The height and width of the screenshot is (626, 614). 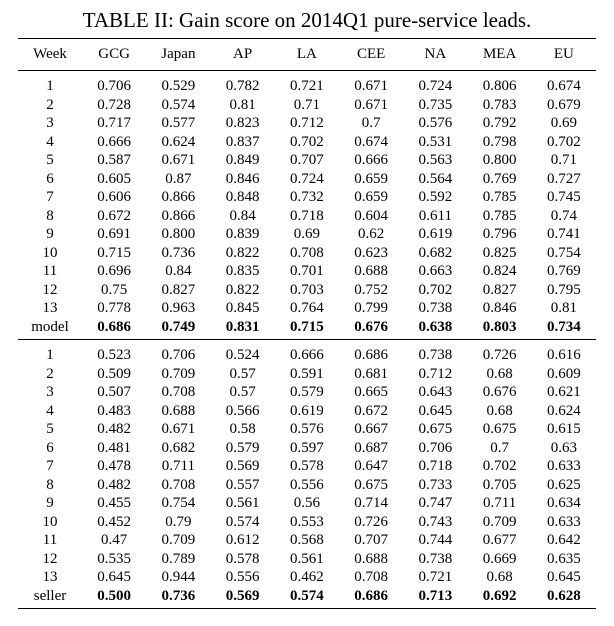 What do you see at coordinates (499, 484) in the screenshot?
I see `score-cell: 0.705` at bounding box center [499, 484].